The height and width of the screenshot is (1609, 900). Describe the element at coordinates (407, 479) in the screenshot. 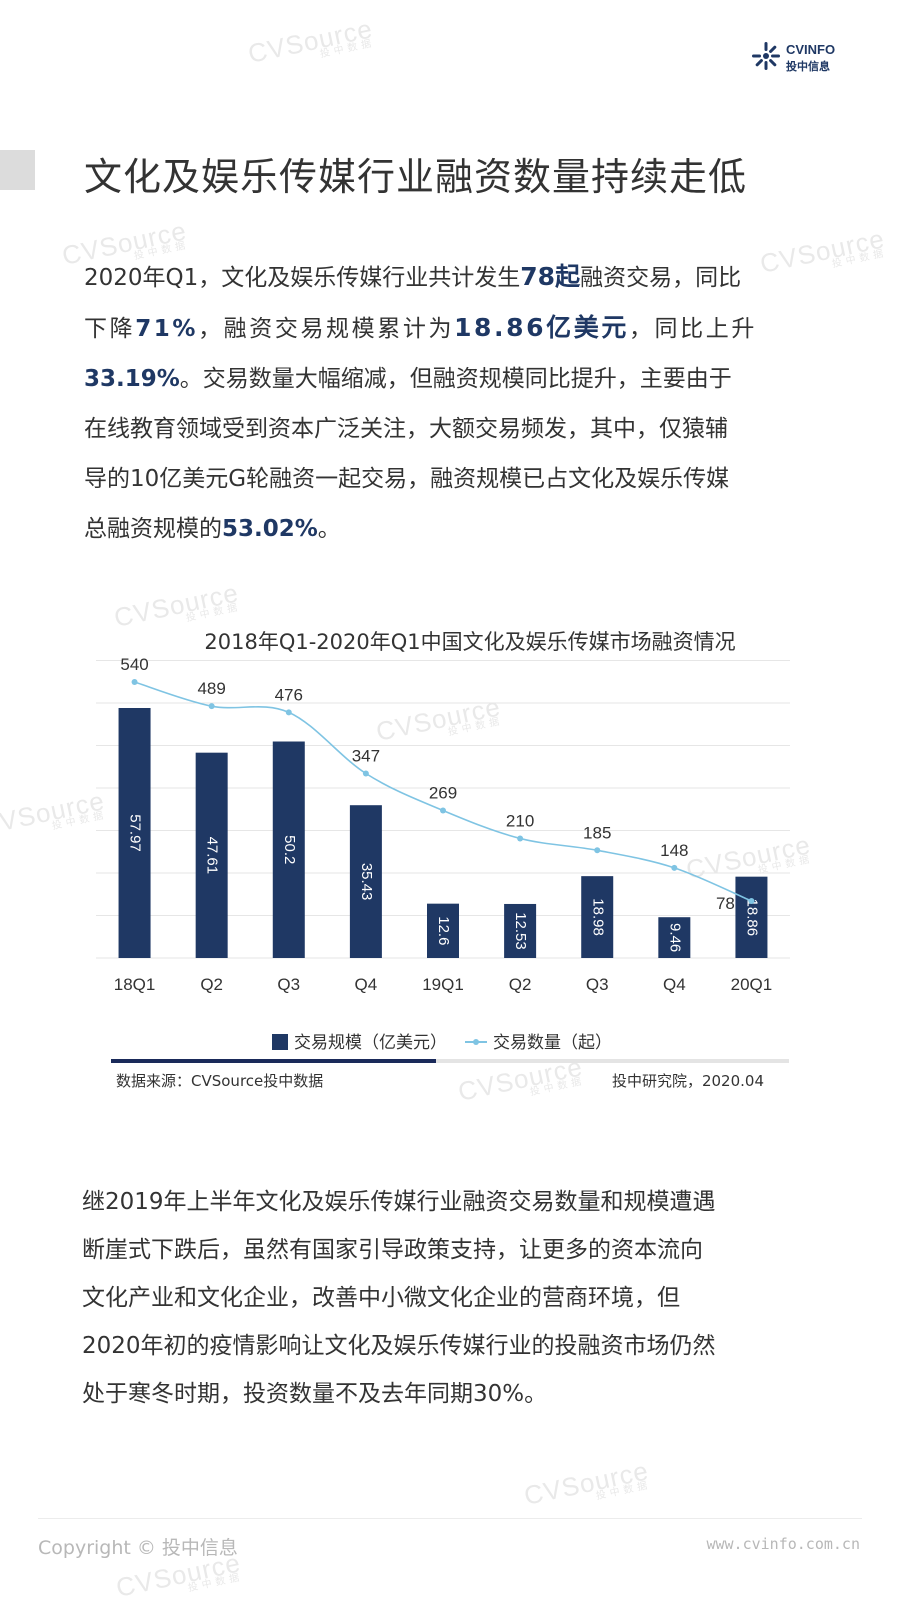

I see `paragraph-line: 导的10亿美元G轮融资一起交易，融资规模已占文化及娱乐传媒` at that location.